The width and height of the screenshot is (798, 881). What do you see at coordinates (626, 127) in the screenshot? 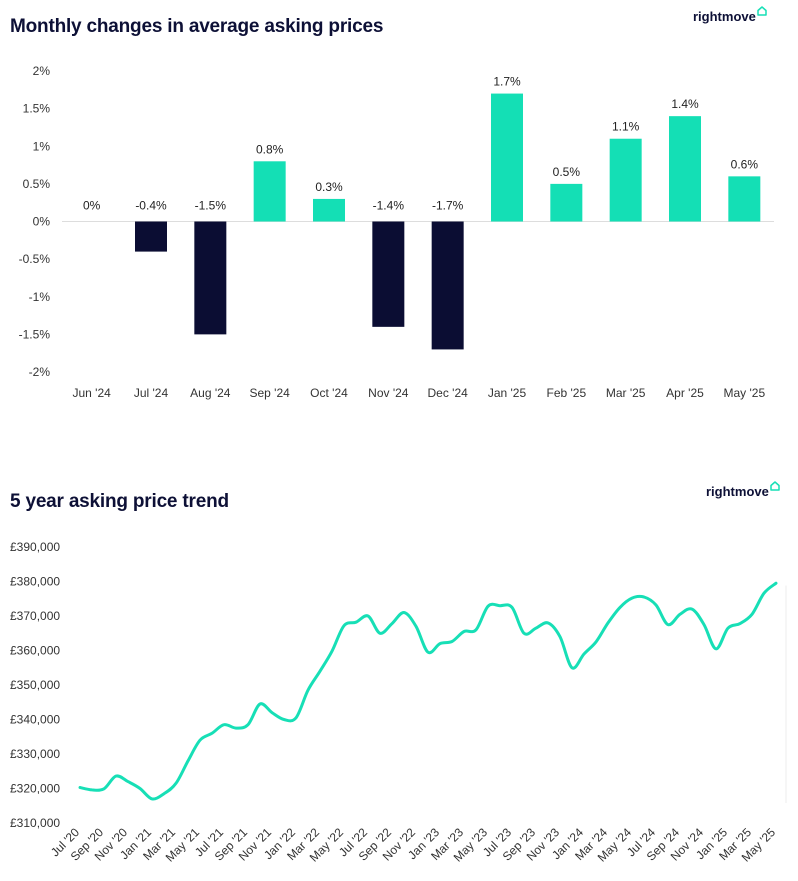
I see `data-label: 1.1%` at bounding box center [626, 127].